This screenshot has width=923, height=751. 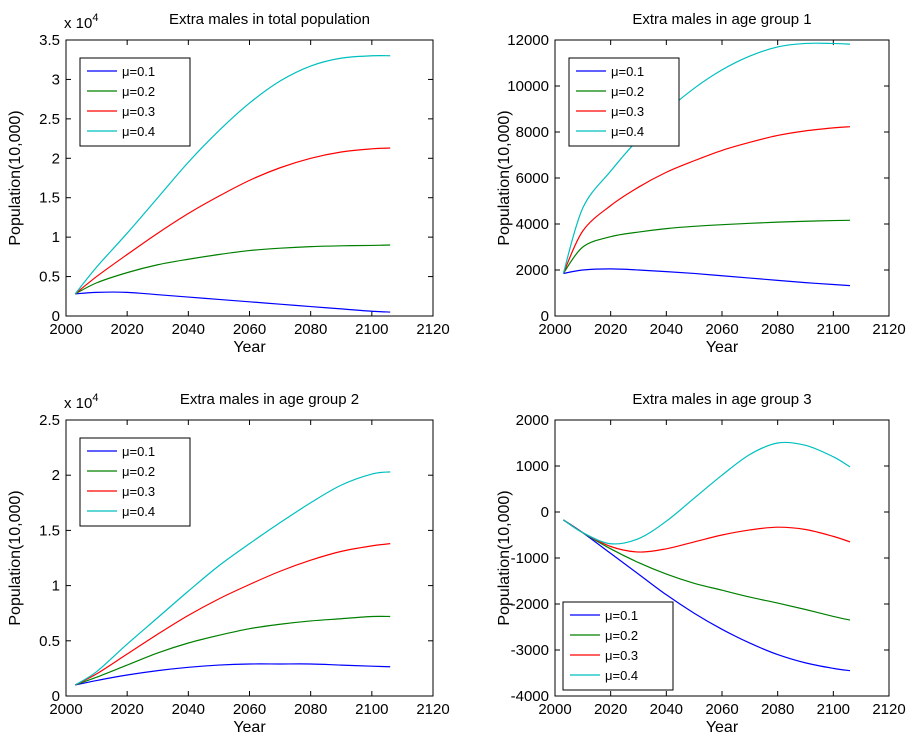 I want to click on y-tick-label: 8000, so click(x=532, y=132).